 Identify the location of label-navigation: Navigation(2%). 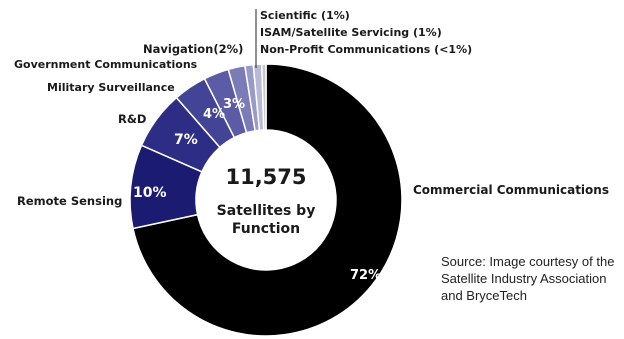
(193, 49).